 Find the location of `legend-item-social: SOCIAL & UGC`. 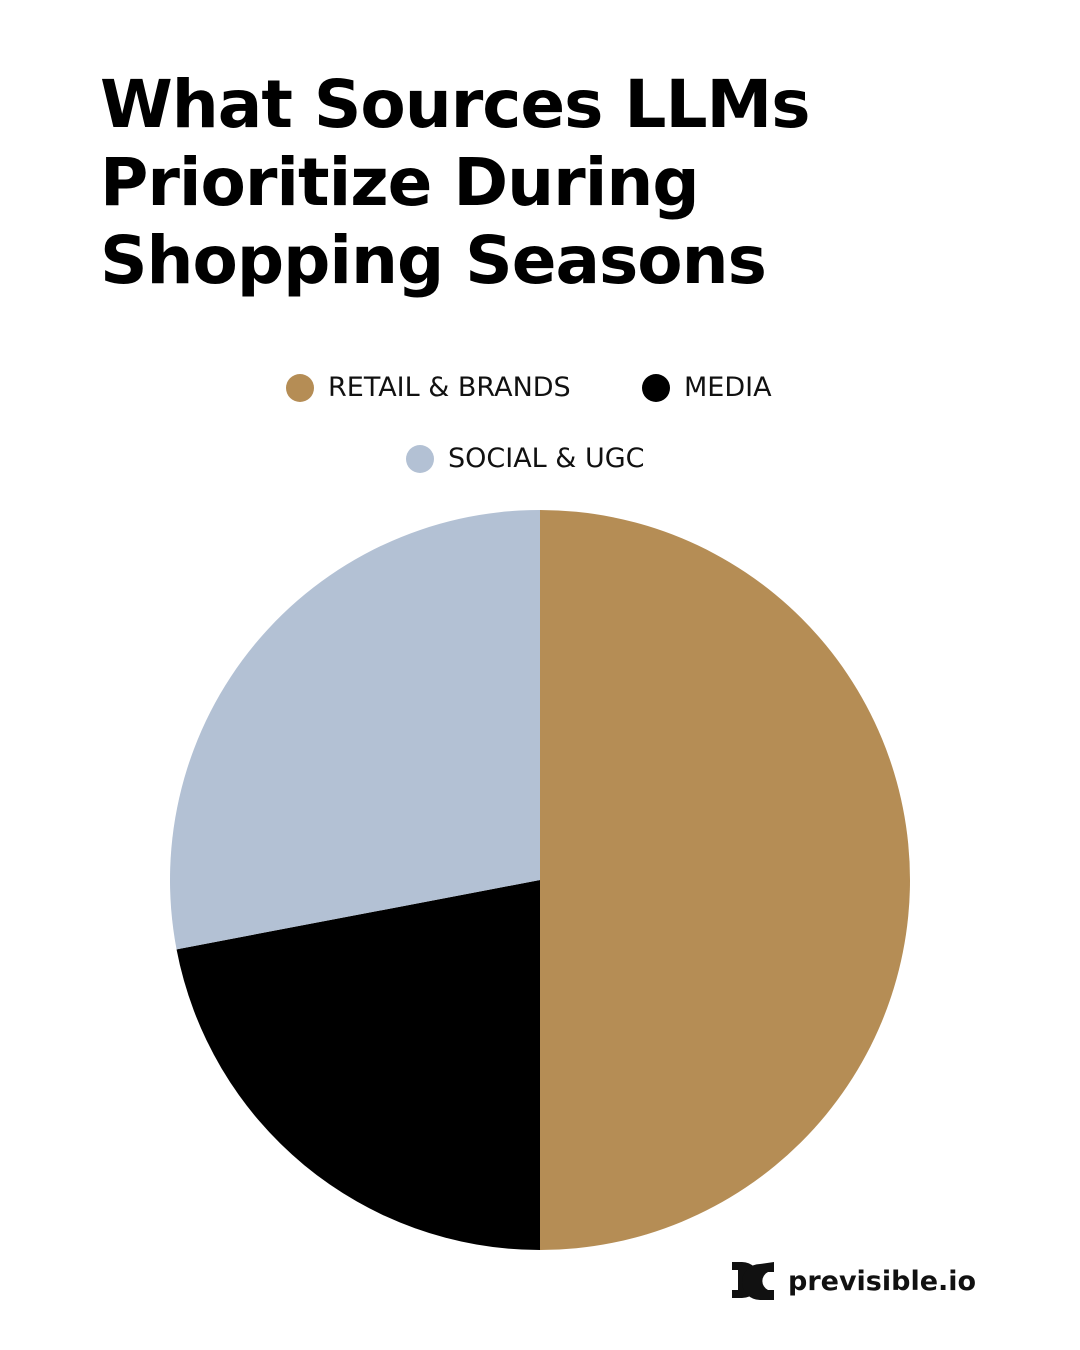

legend-item-social: SOCIAL & UGC is located at coordinates (525, 458).